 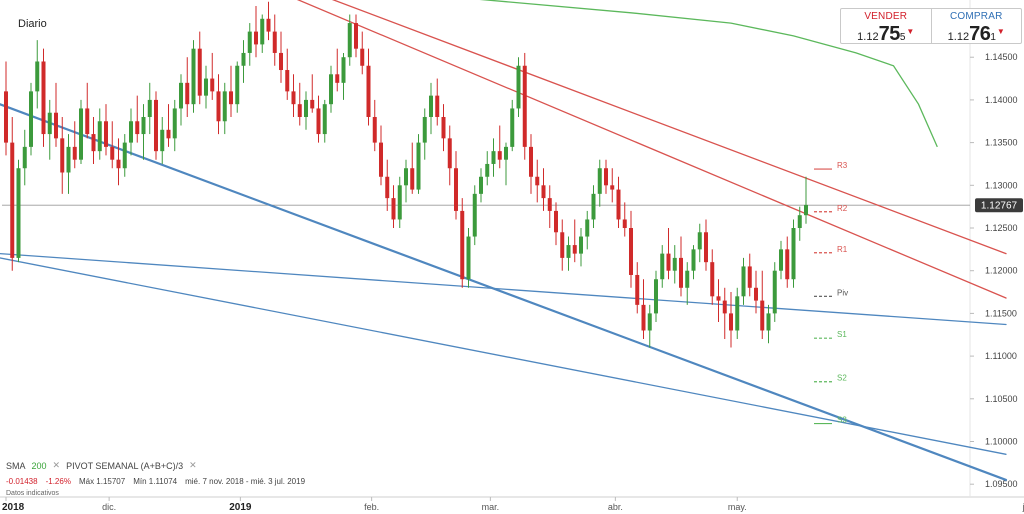 I want to click on sell-price-prefix: 1.12, so click(x=868, y=37).